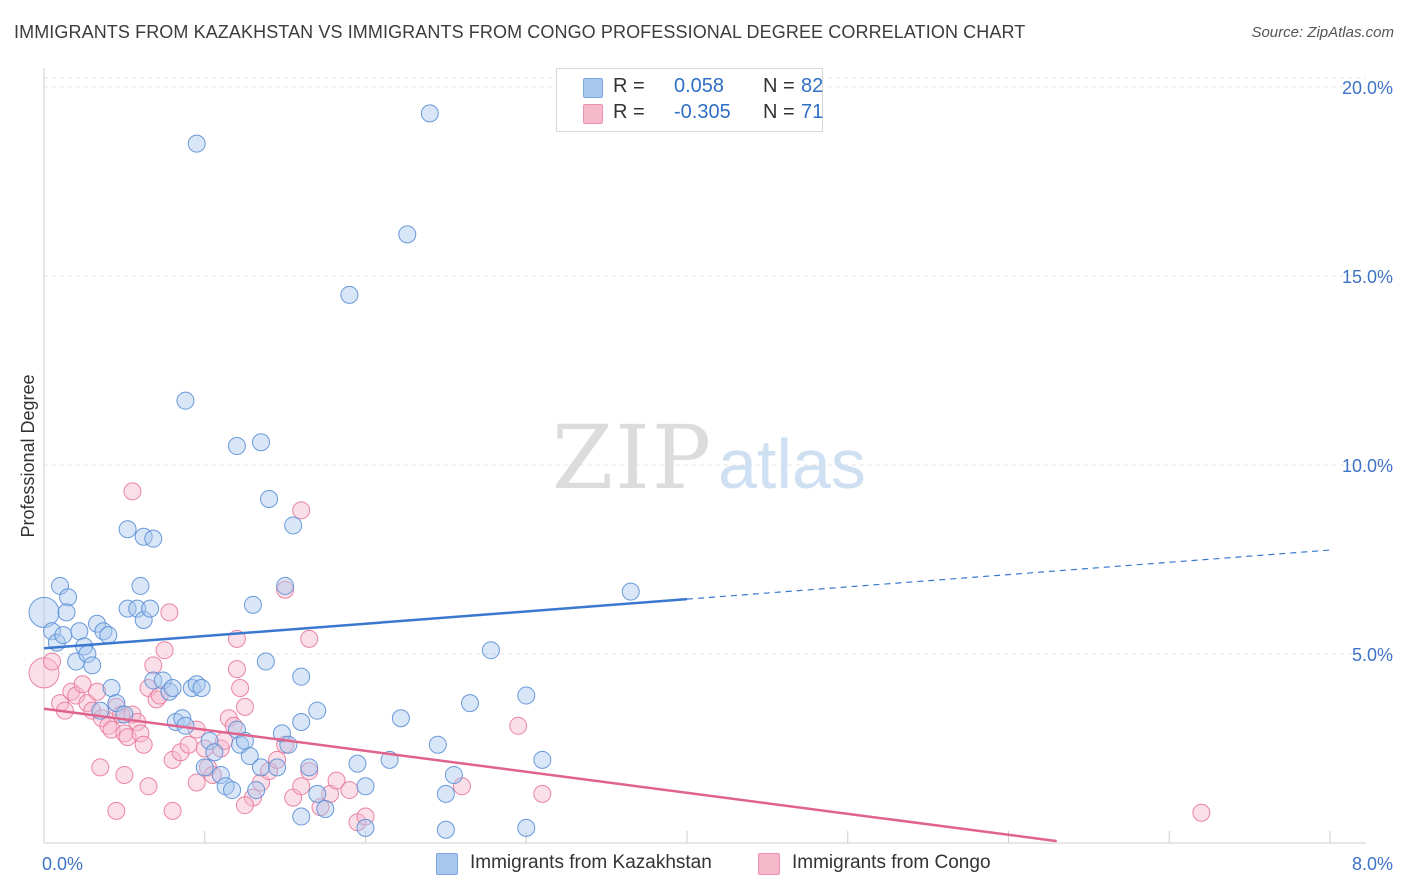  I want to click on source-label: Source: ZipAtlas.com, so click(1322, 32).